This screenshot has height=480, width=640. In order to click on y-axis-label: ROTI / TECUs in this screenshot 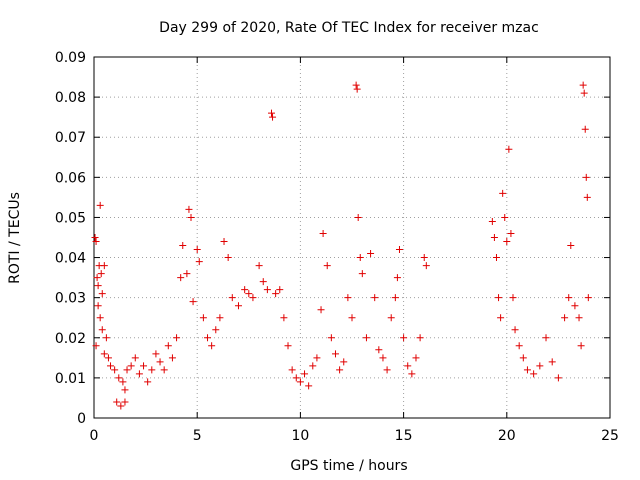, I will do `click(15, 238)`.